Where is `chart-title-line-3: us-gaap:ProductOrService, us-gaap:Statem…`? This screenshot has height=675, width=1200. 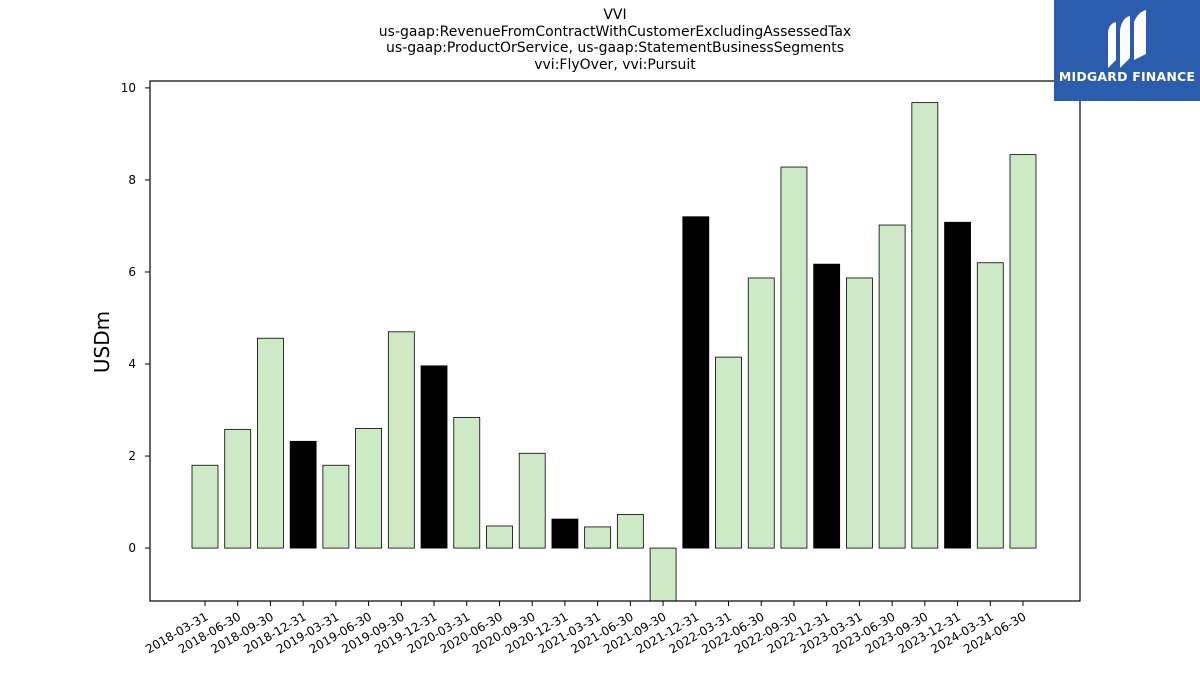
chart-title-line-3: us-gaap:ProductOrService, us-gaap:Statem… is located at coordinates (614, 48).